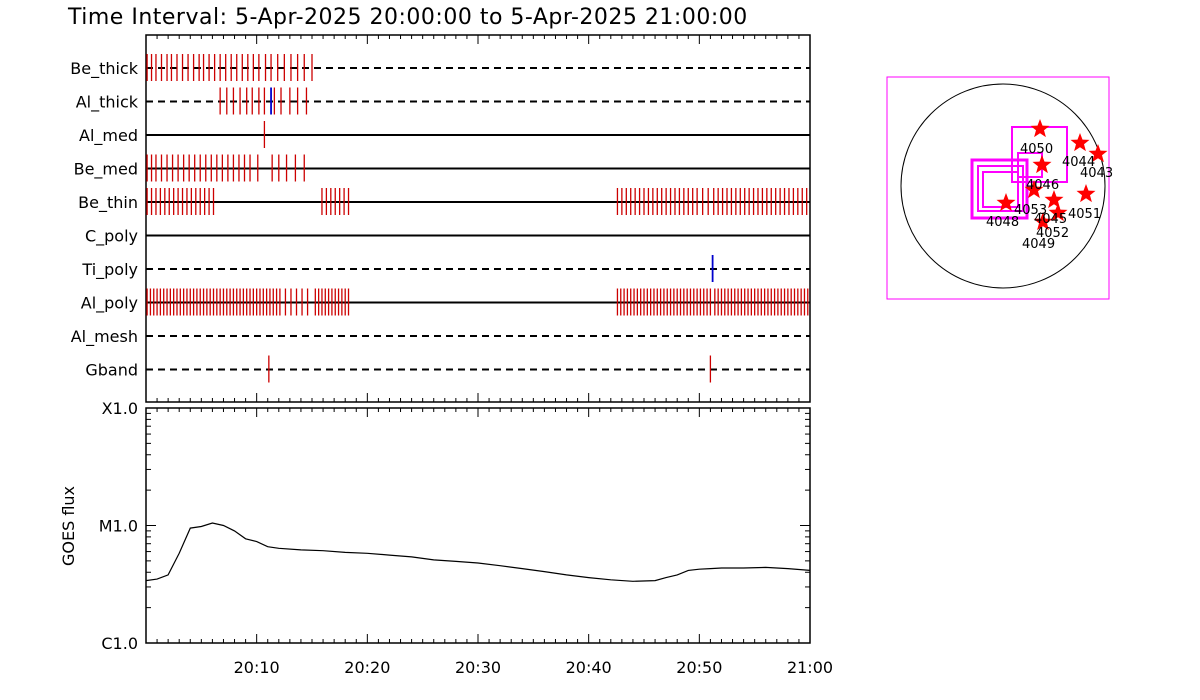 The height and width of the screenshot is (700, 1200). What do you see at coordinates (367, 667) in the screenshot?
I see `x-tick-label: 20:20` at bounding box center [367, 667].